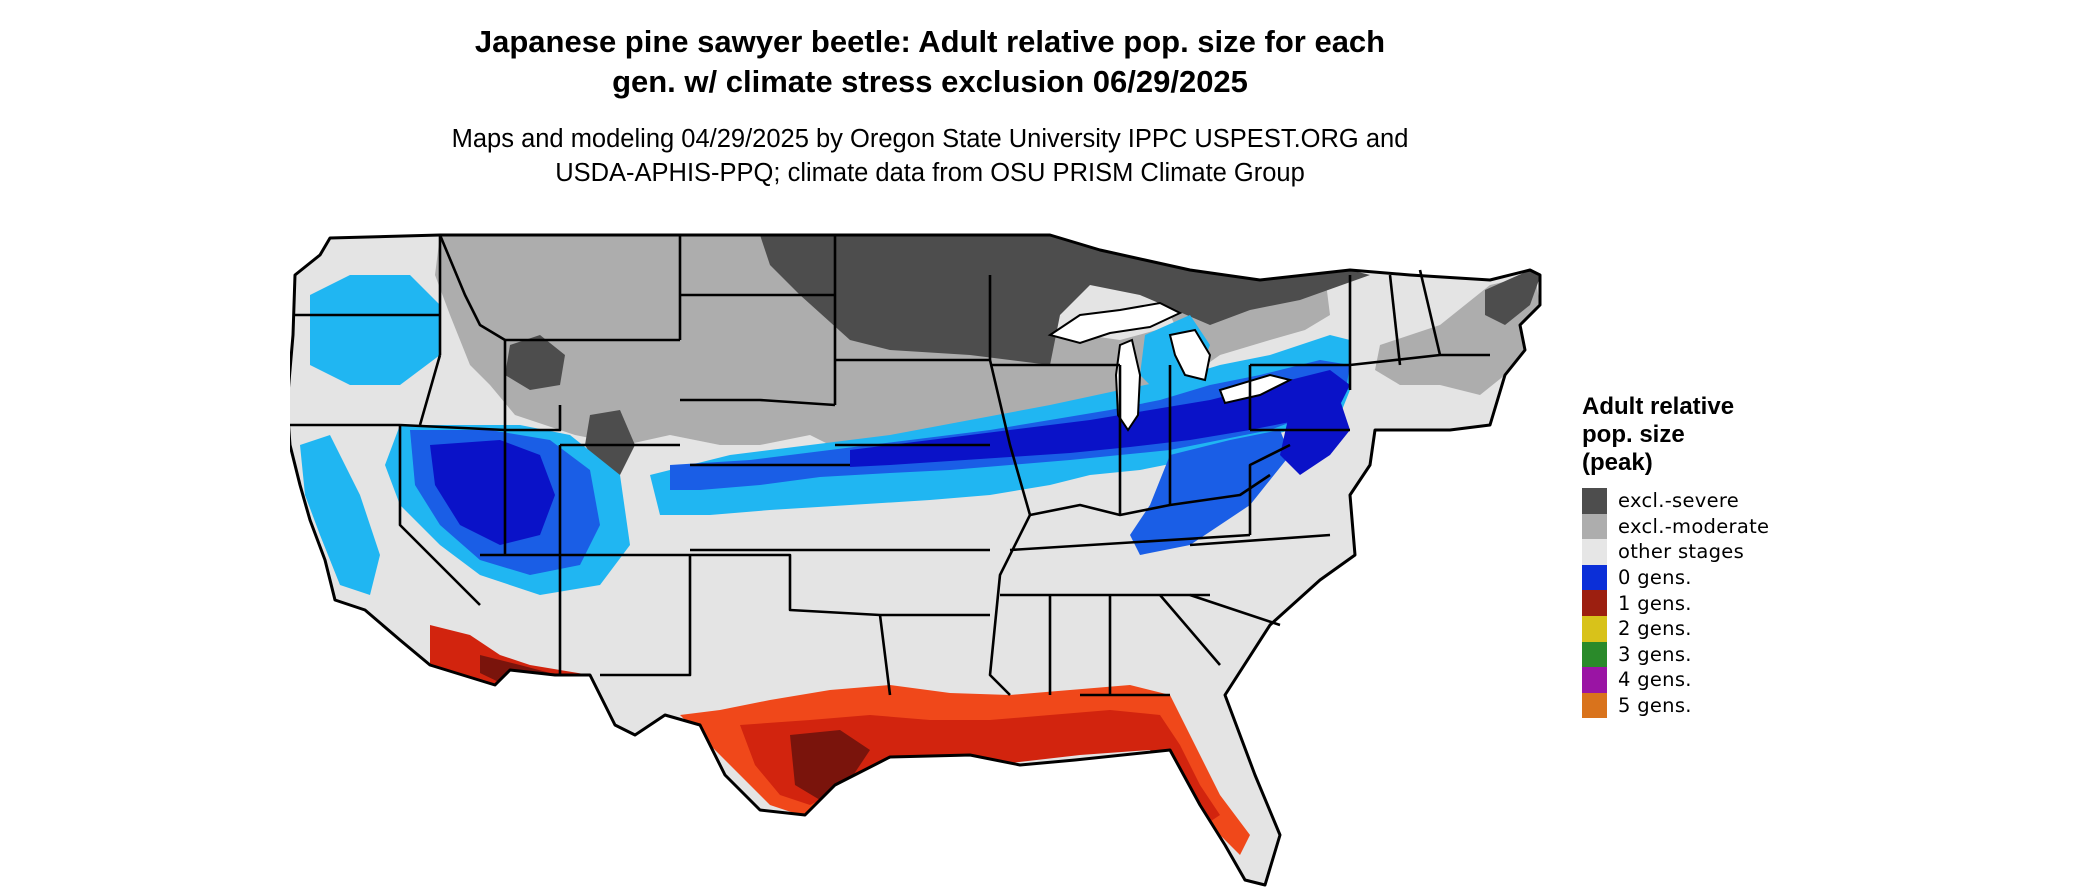 The image size is (2100, 895). I want to click on border-id-nv, so click(452, 427).